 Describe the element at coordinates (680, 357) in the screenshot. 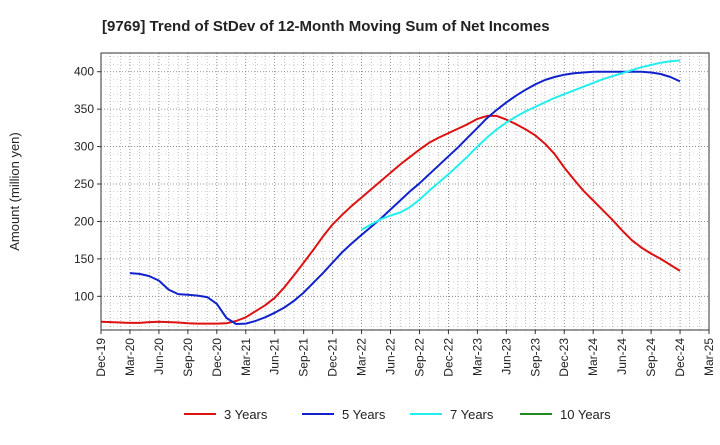

I see `x-tick-label: Dec-24` at that location.